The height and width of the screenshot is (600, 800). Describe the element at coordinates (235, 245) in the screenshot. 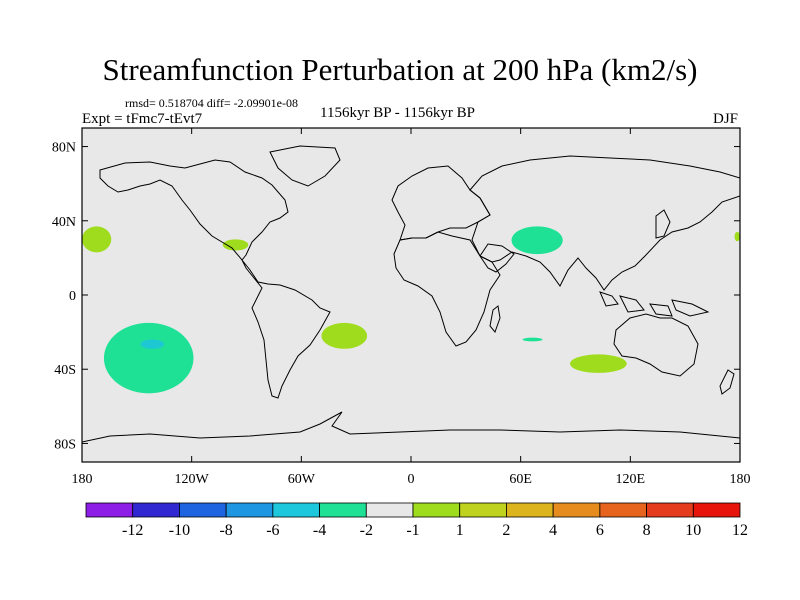

I see `anomaly-region-gulf-of-mexico` at that location.